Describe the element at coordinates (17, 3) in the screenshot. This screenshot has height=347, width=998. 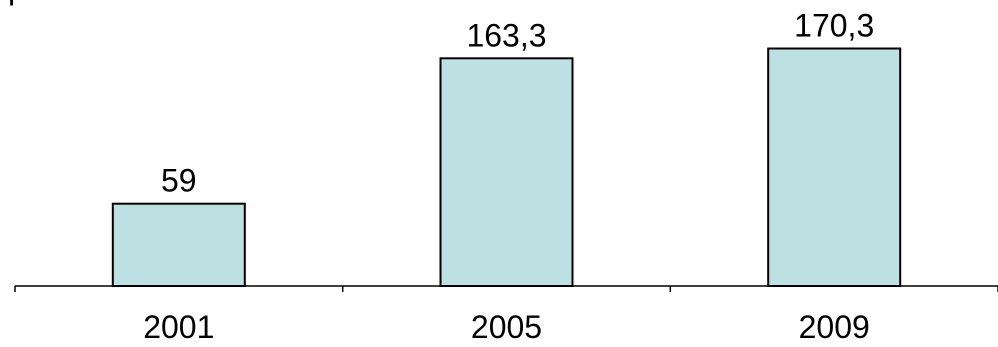
I see `clipped-top-text: р` at that location.